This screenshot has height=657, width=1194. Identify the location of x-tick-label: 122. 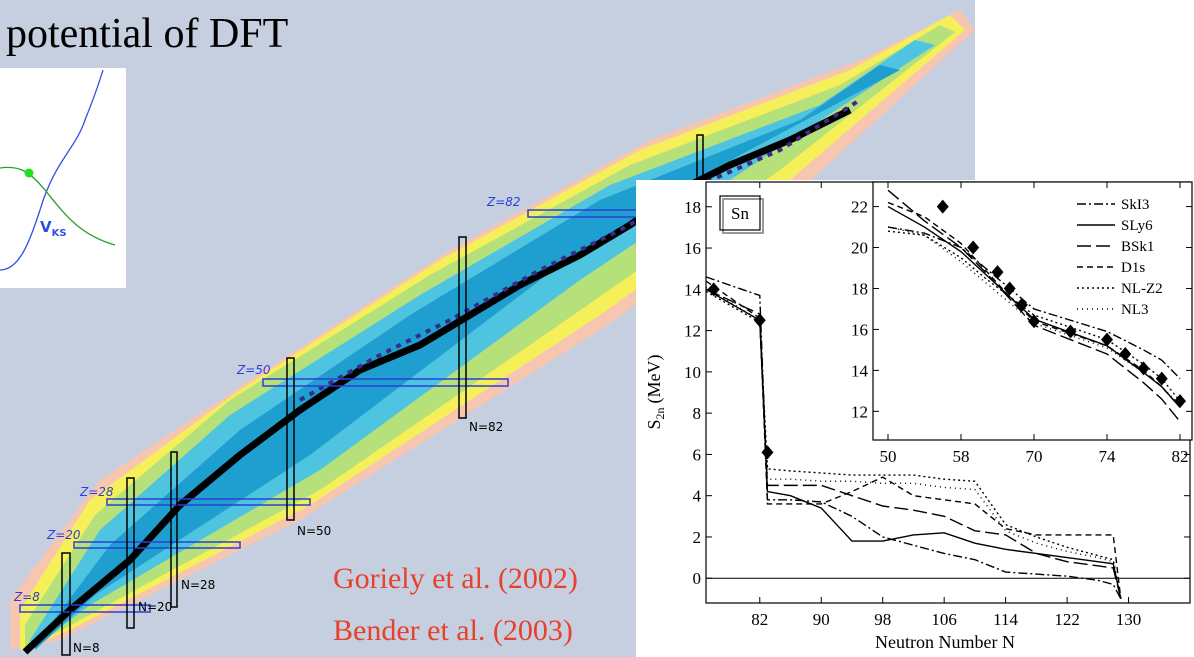
(1067, 619).